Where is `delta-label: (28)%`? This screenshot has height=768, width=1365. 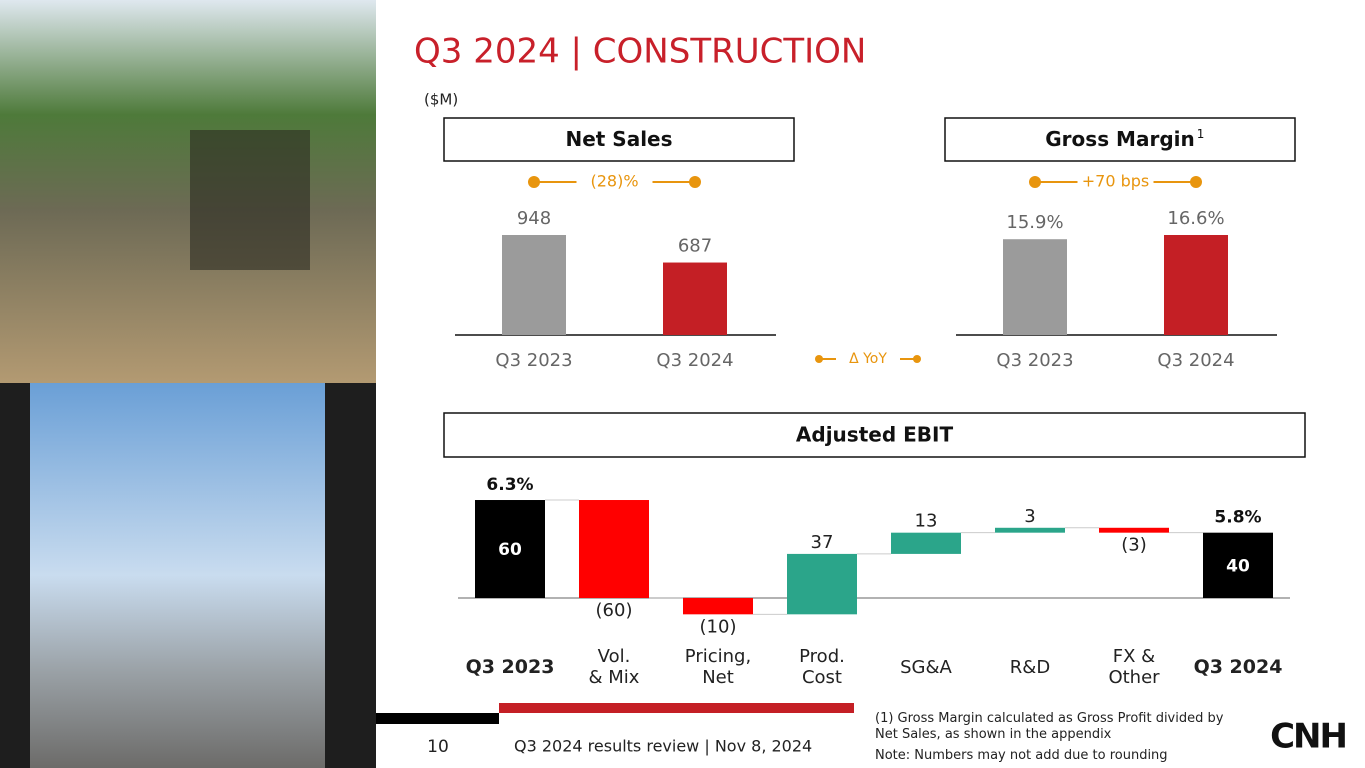 delta-label: (28)% is located at coordinates (614, 181).